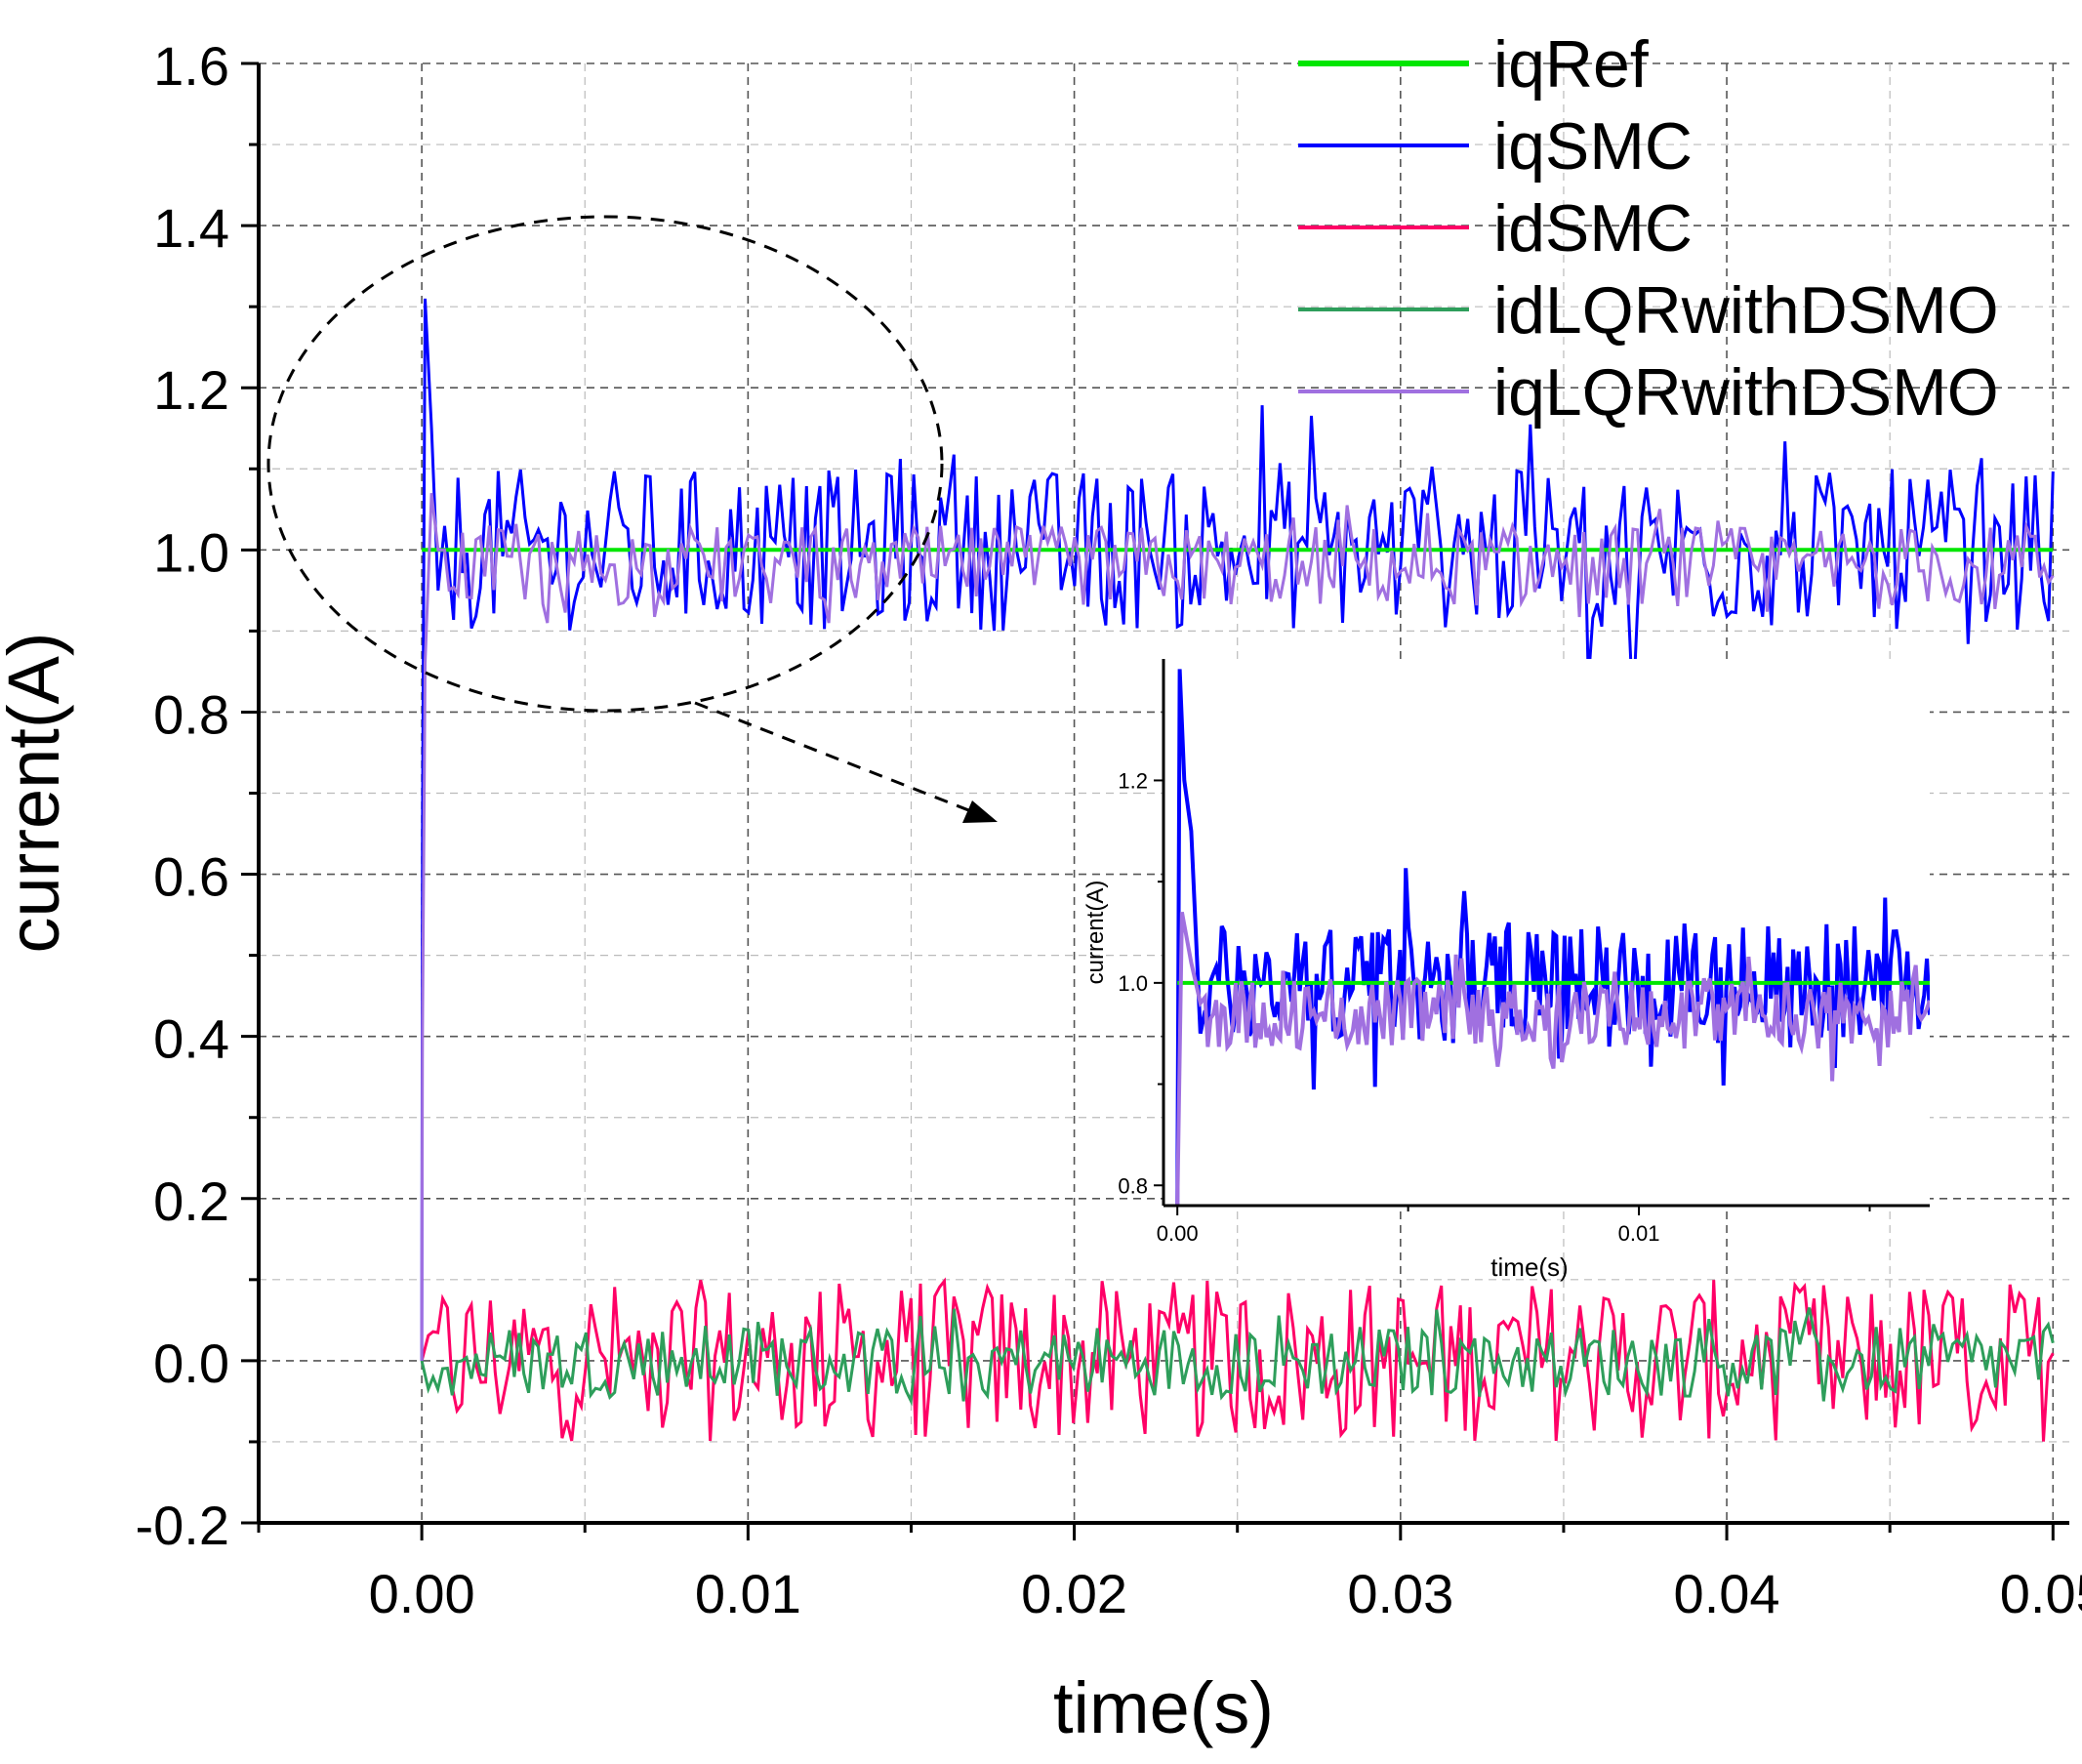 Image resolution: width=2082 pixels, height=1764 pixels. Describe the element at coordinates (605, 464) in the screenshot. I see `zoom-region-ellipse` at that location.